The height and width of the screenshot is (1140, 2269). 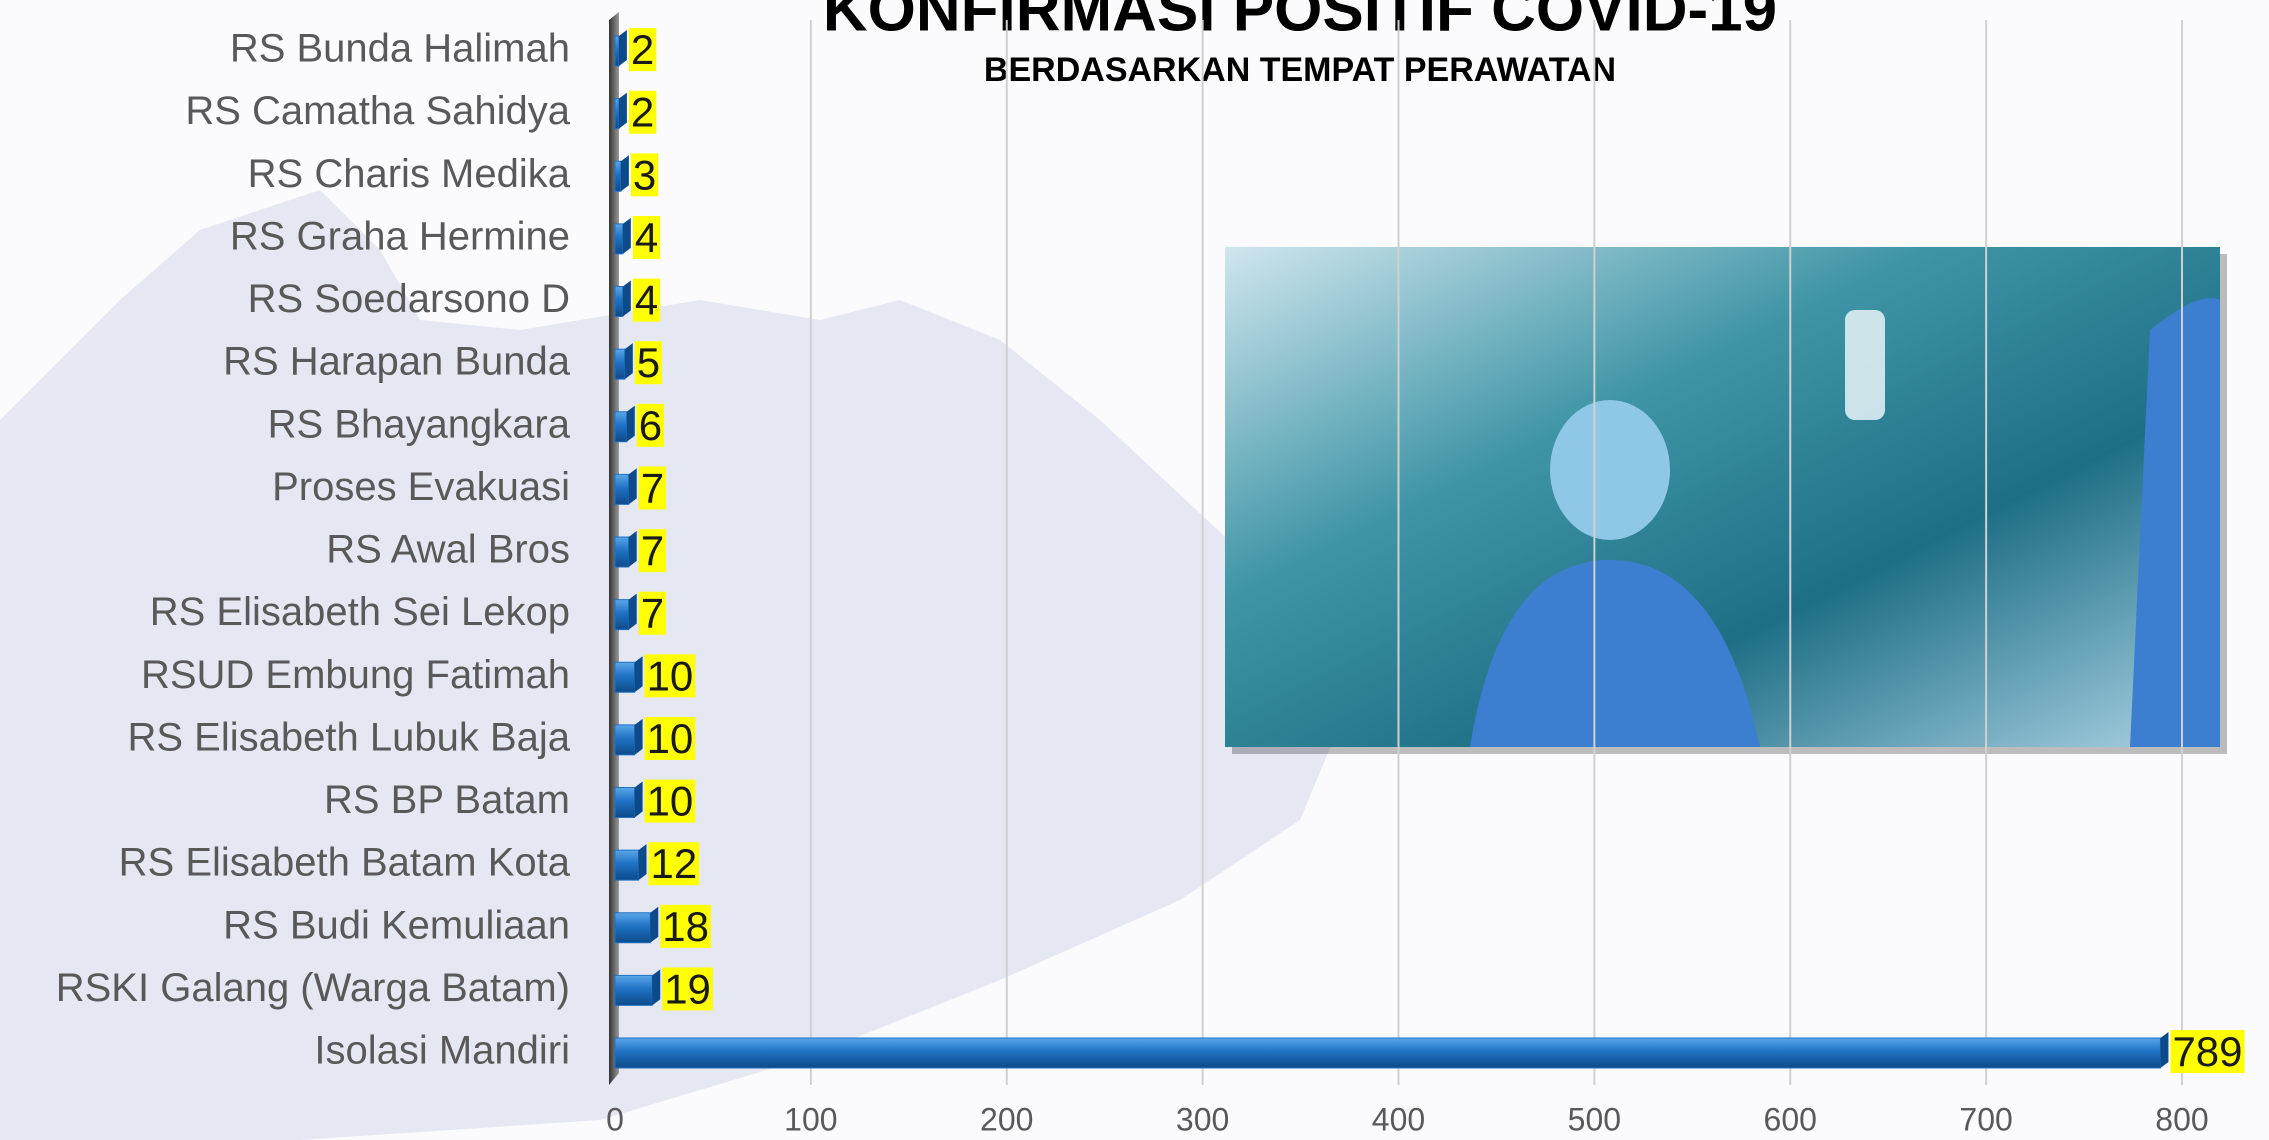 I want to click on y-tick-label: Isolasi Mandiri, so click(x=442, y=1051).